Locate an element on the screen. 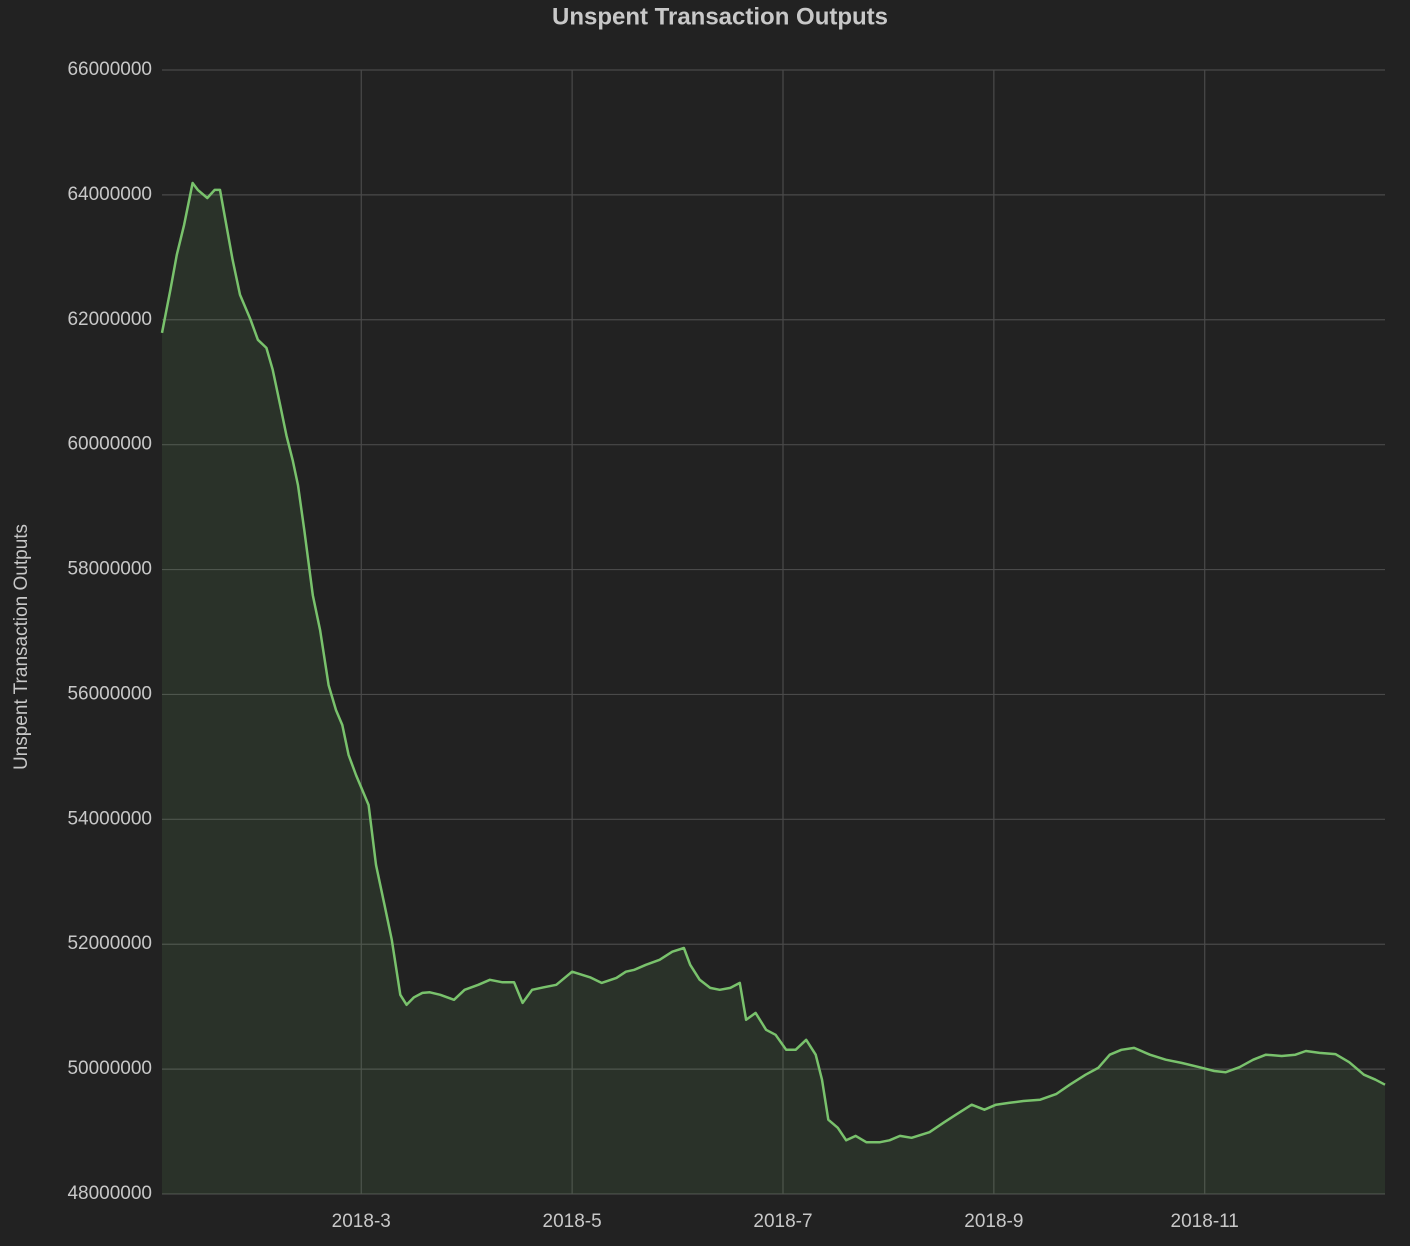 The image size is (1410, 1246). x-tick-label: 2018-11 is located at coordinates (1205, 1221).